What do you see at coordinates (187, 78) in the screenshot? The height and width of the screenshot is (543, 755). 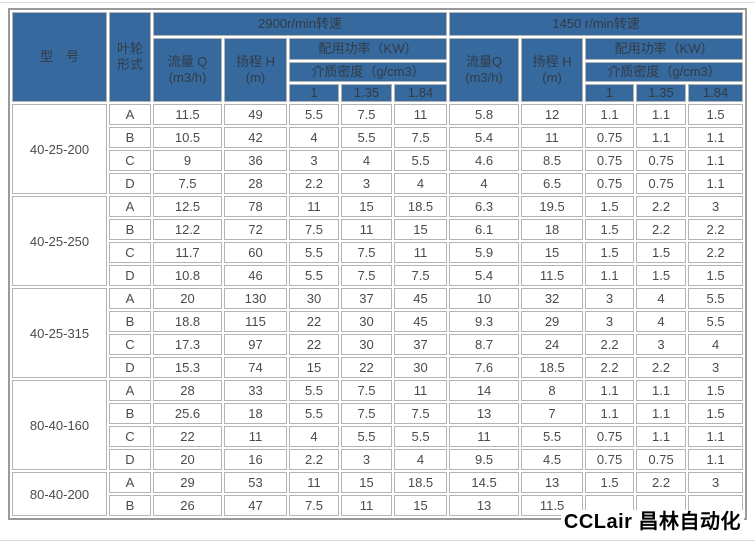 I see `header-flow-2900-unit: (m3/h)` at bounding box center [187, 78].